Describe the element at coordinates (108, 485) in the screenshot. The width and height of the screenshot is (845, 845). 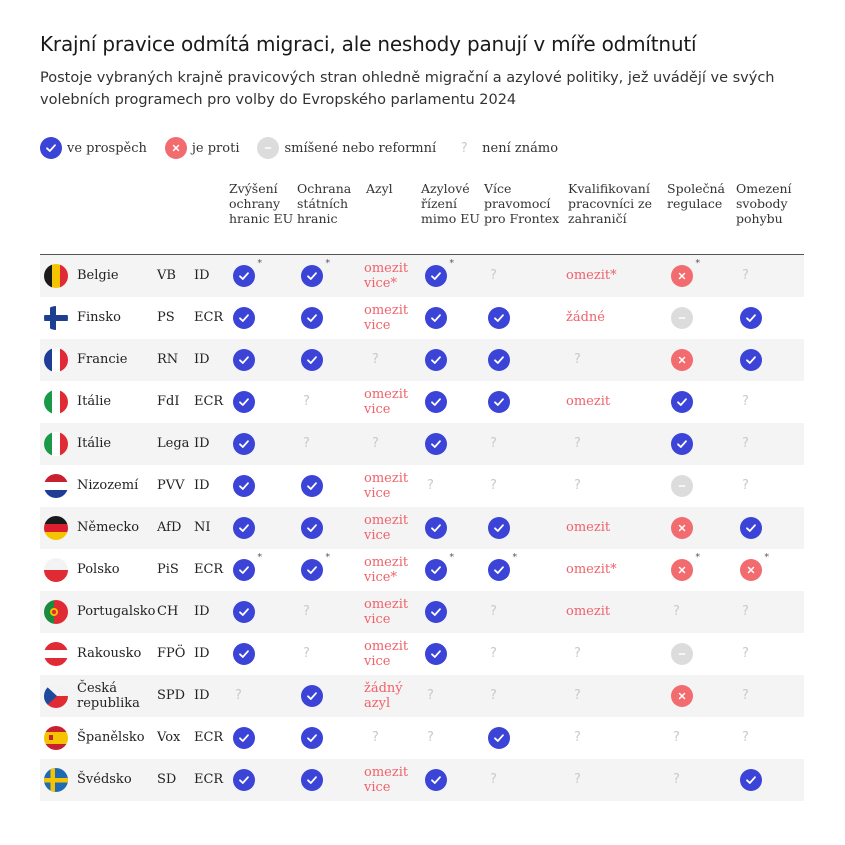
I see `country-name: Nizozemí` at that location.